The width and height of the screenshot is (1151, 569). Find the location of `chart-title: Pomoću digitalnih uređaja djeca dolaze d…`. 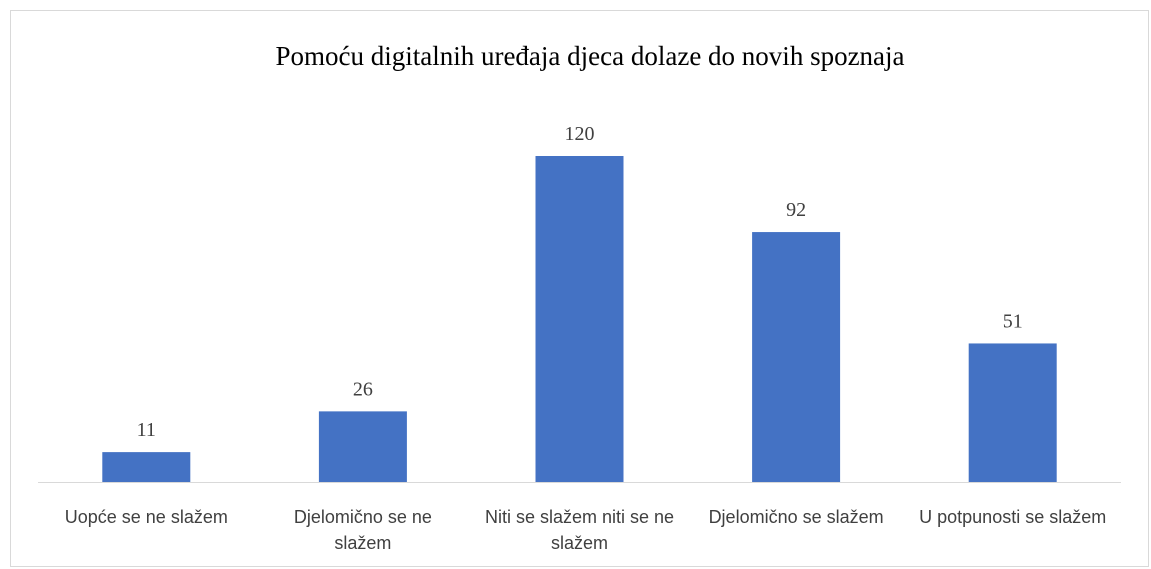

chart-title: Pomoću digitalnih uređaja djeca dolaze d… is located at coordinates (589, 56).